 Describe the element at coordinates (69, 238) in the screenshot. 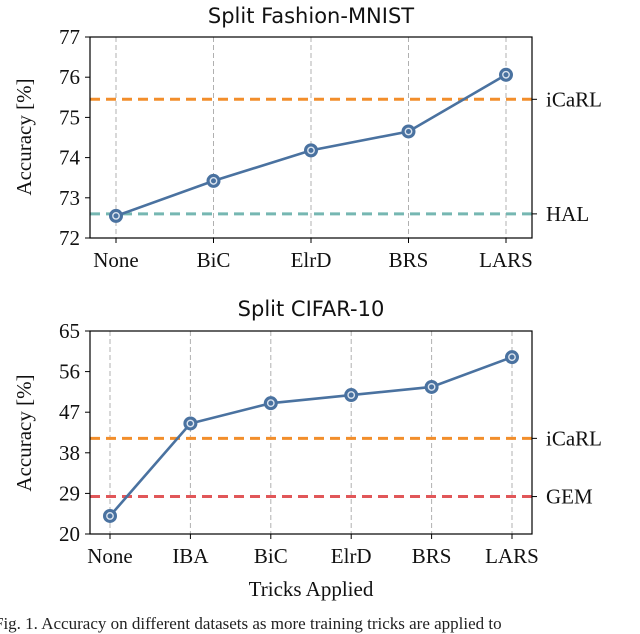

I see `y-tick-label: 72` at that location.